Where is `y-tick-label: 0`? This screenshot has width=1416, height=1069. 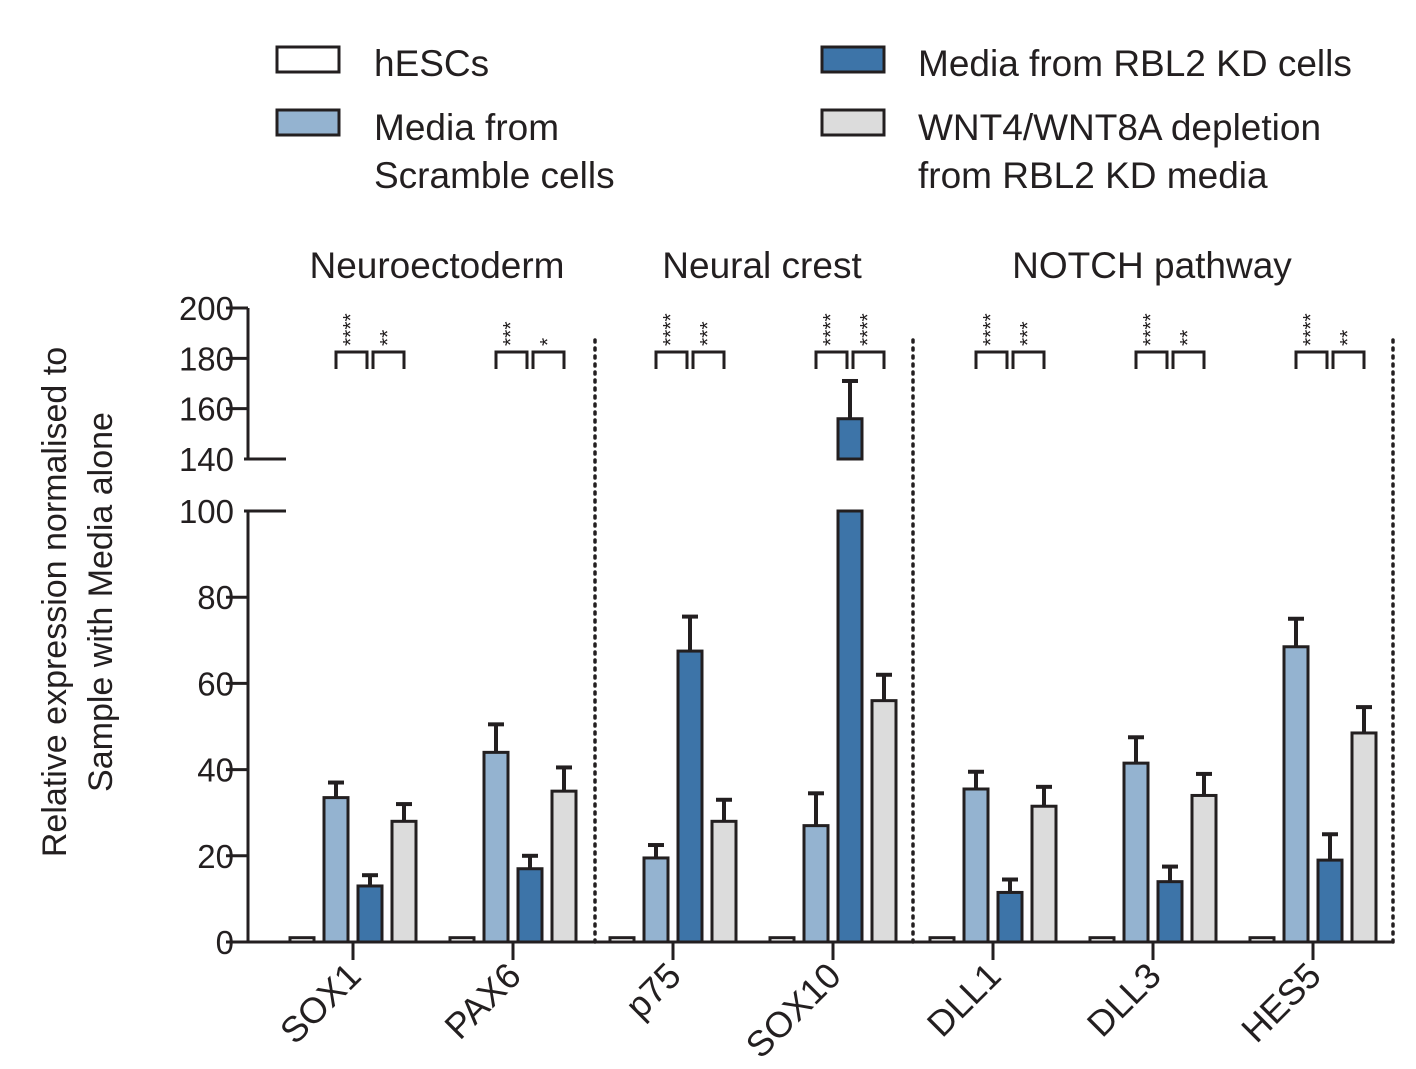
y-tick-label: 0 is located at coordinates (225, 942).